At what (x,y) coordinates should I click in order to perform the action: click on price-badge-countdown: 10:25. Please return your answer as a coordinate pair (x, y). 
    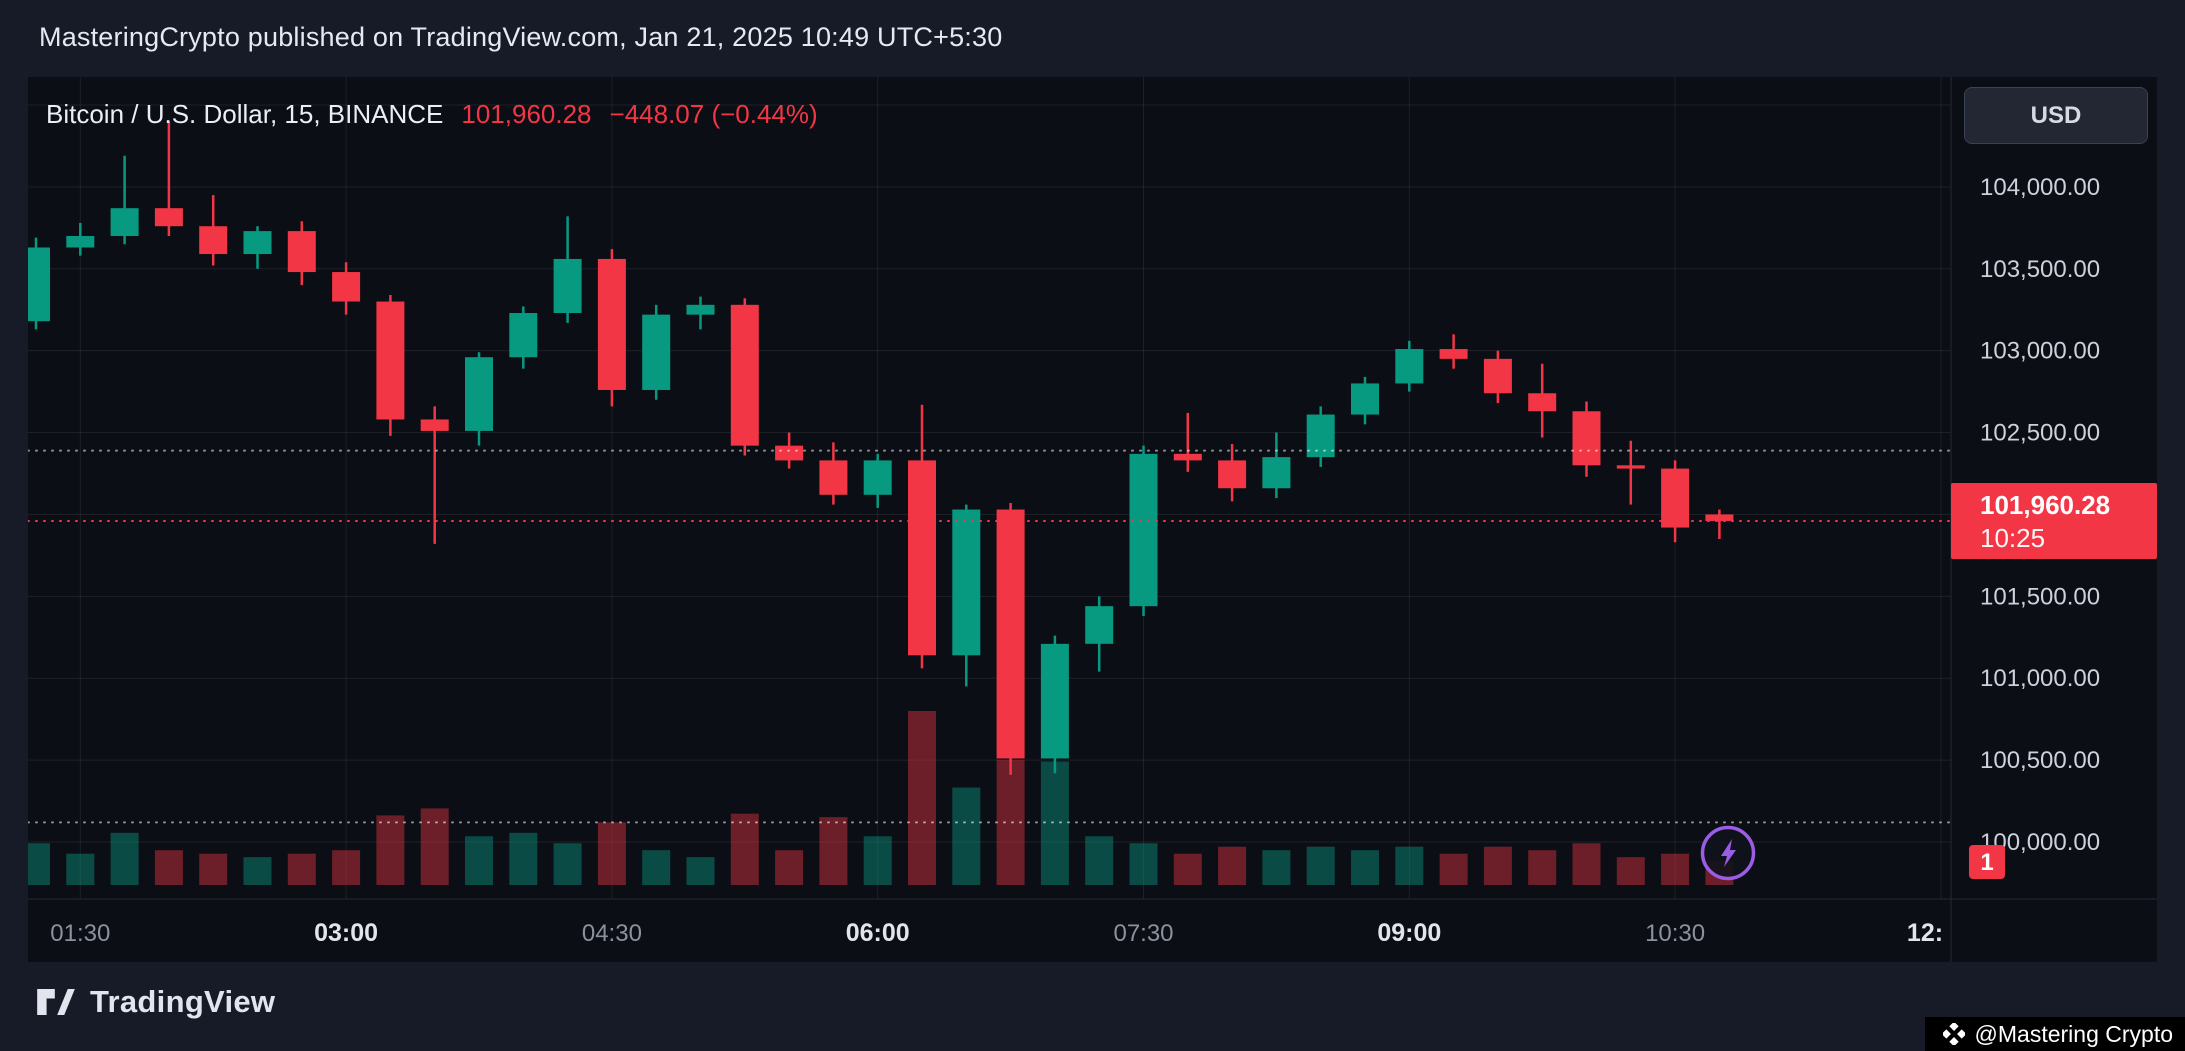
    Looking at the image, I should click on (2012, 538).